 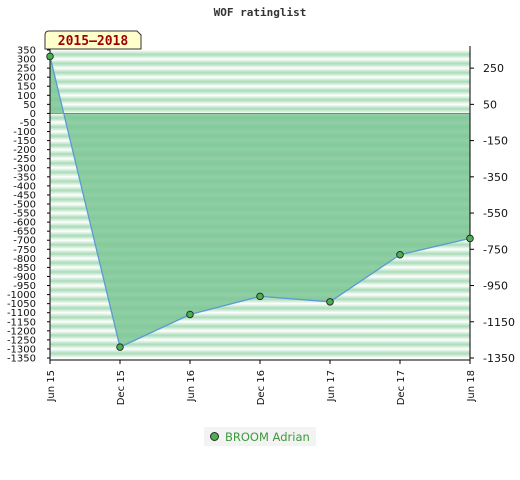 I want to click on left-tick-label: -1250, so click(x=21, y=340).